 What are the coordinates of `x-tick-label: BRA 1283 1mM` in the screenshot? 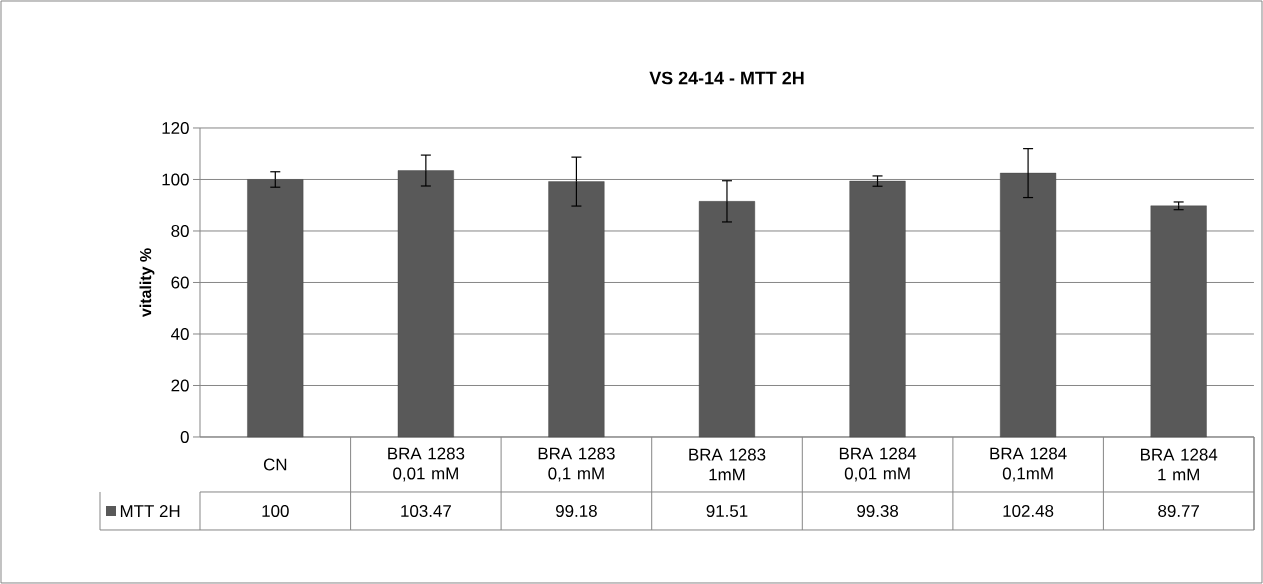 It's located at (727, 464).